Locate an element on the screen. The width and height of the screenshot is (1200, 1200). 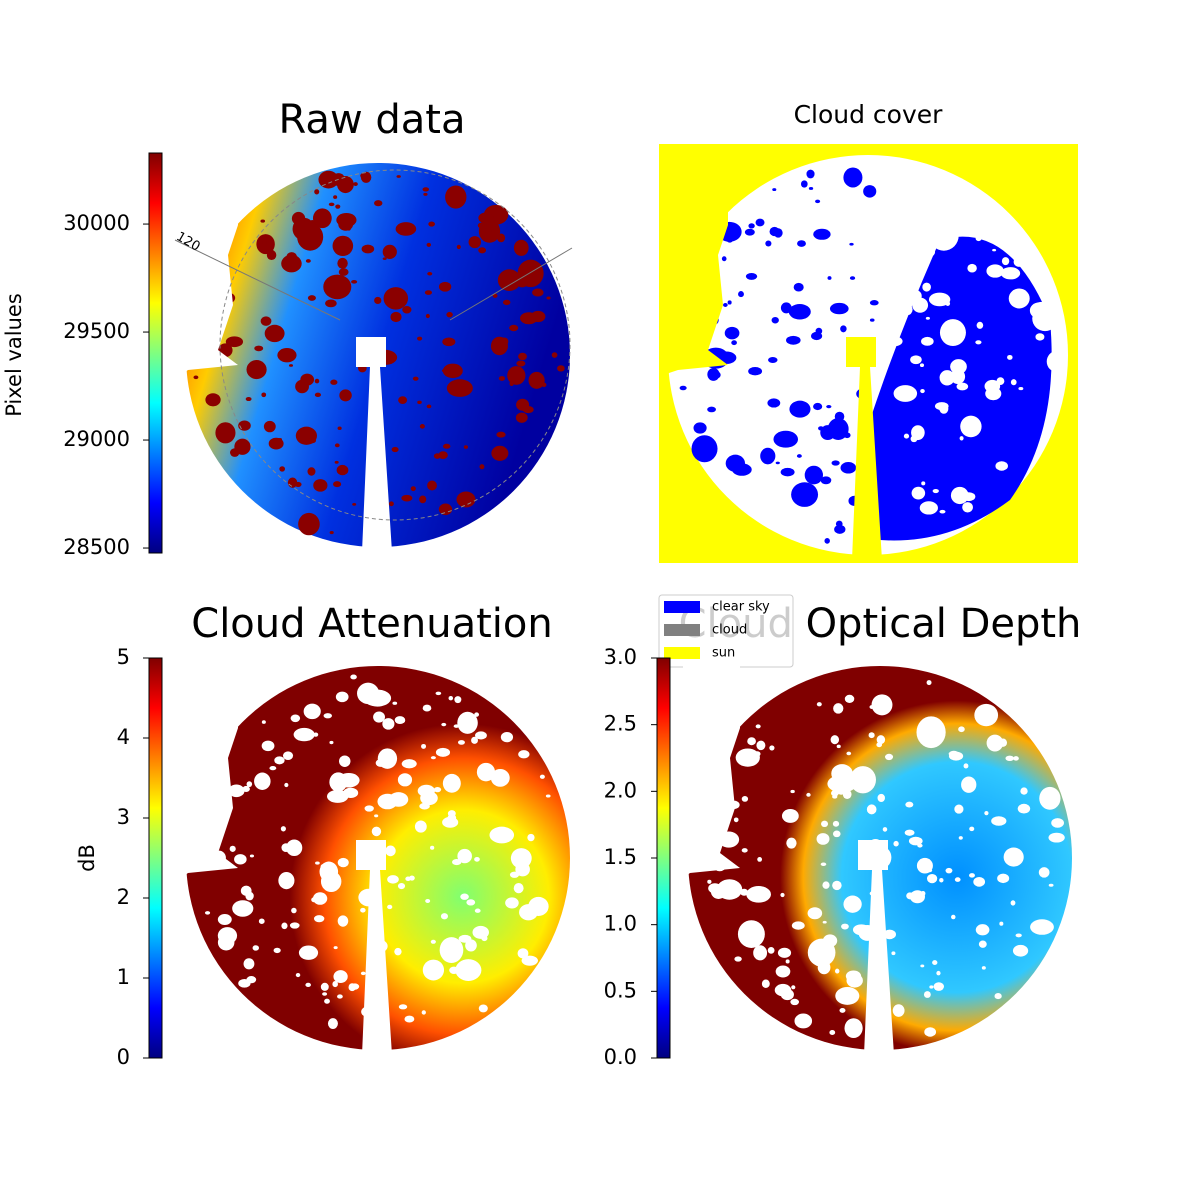
elevation-ring is located at coordinates (395, 345).